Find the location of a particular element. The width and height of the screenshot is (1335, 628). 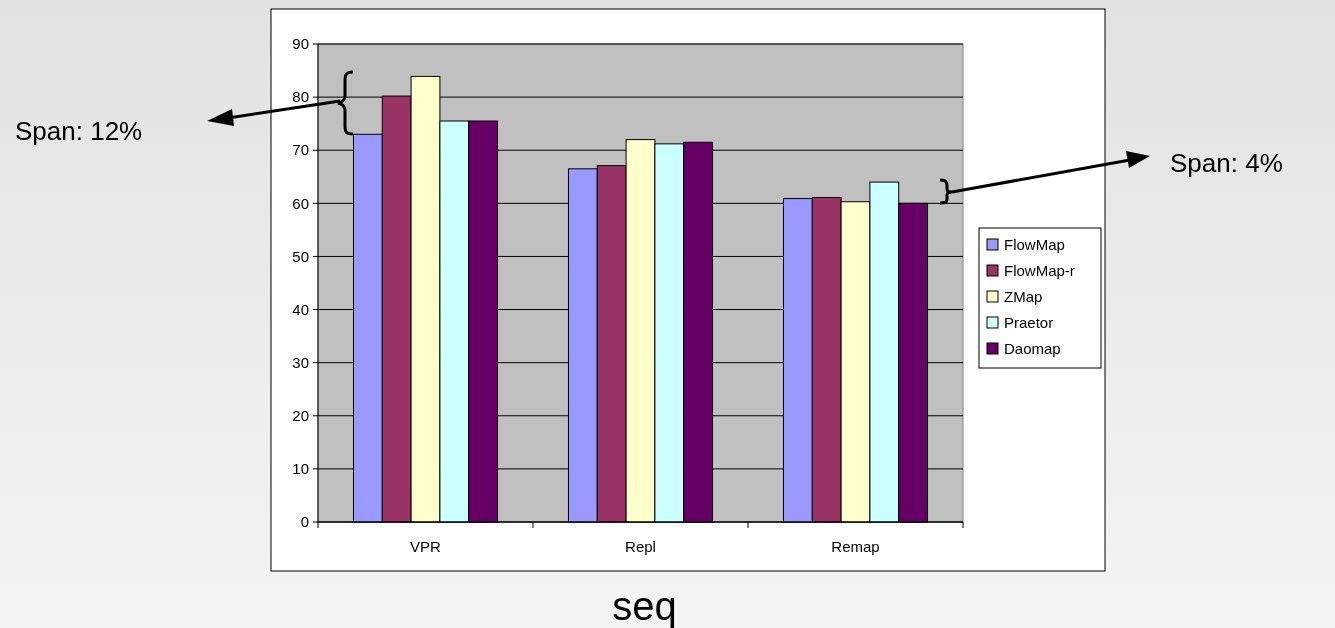

y-tick-label: 50 is located at coordinates (300, 256).